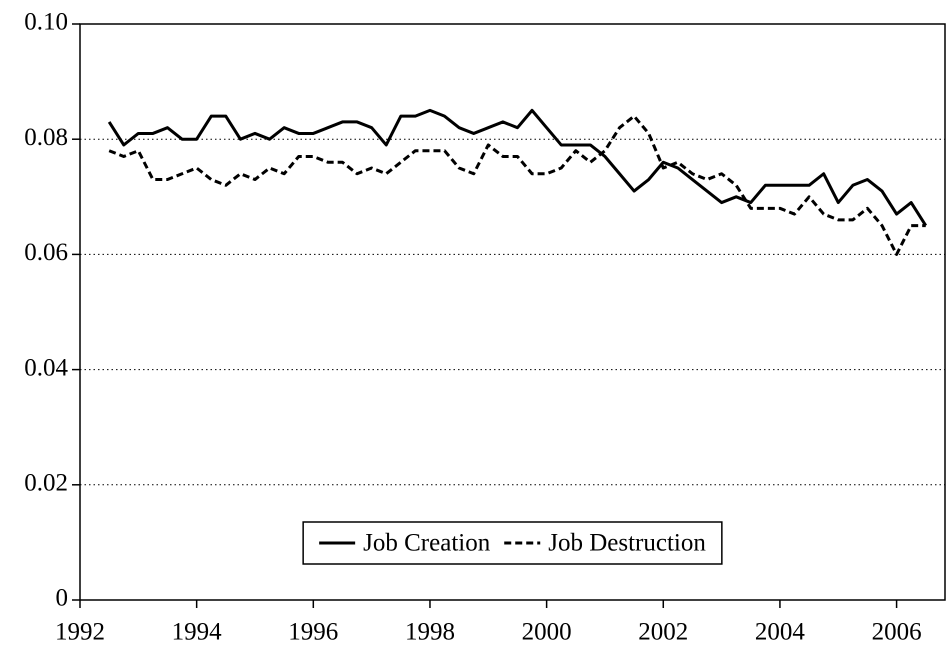 The image size is (948, 648). I want to click on y-tick-label: 0.06, so click(46, 252).